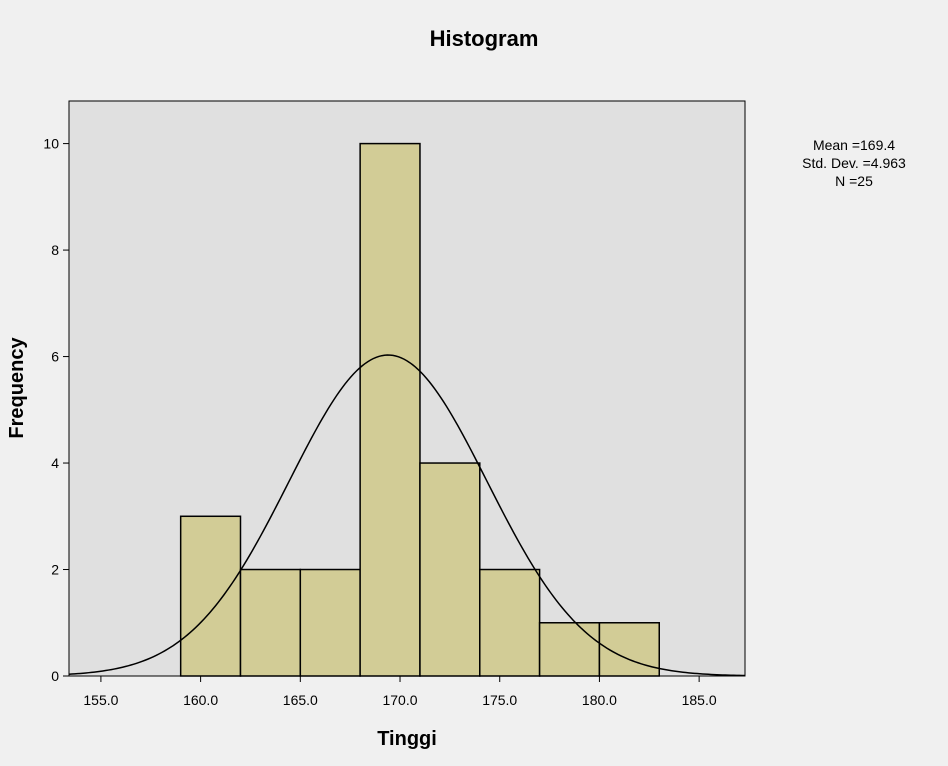 The width and height of the screenshot is (948, 766). What do you see at coordinates (484, 38) in the screenshot?
I see `chart-title: Histogram` at bounding box center [484, 38].